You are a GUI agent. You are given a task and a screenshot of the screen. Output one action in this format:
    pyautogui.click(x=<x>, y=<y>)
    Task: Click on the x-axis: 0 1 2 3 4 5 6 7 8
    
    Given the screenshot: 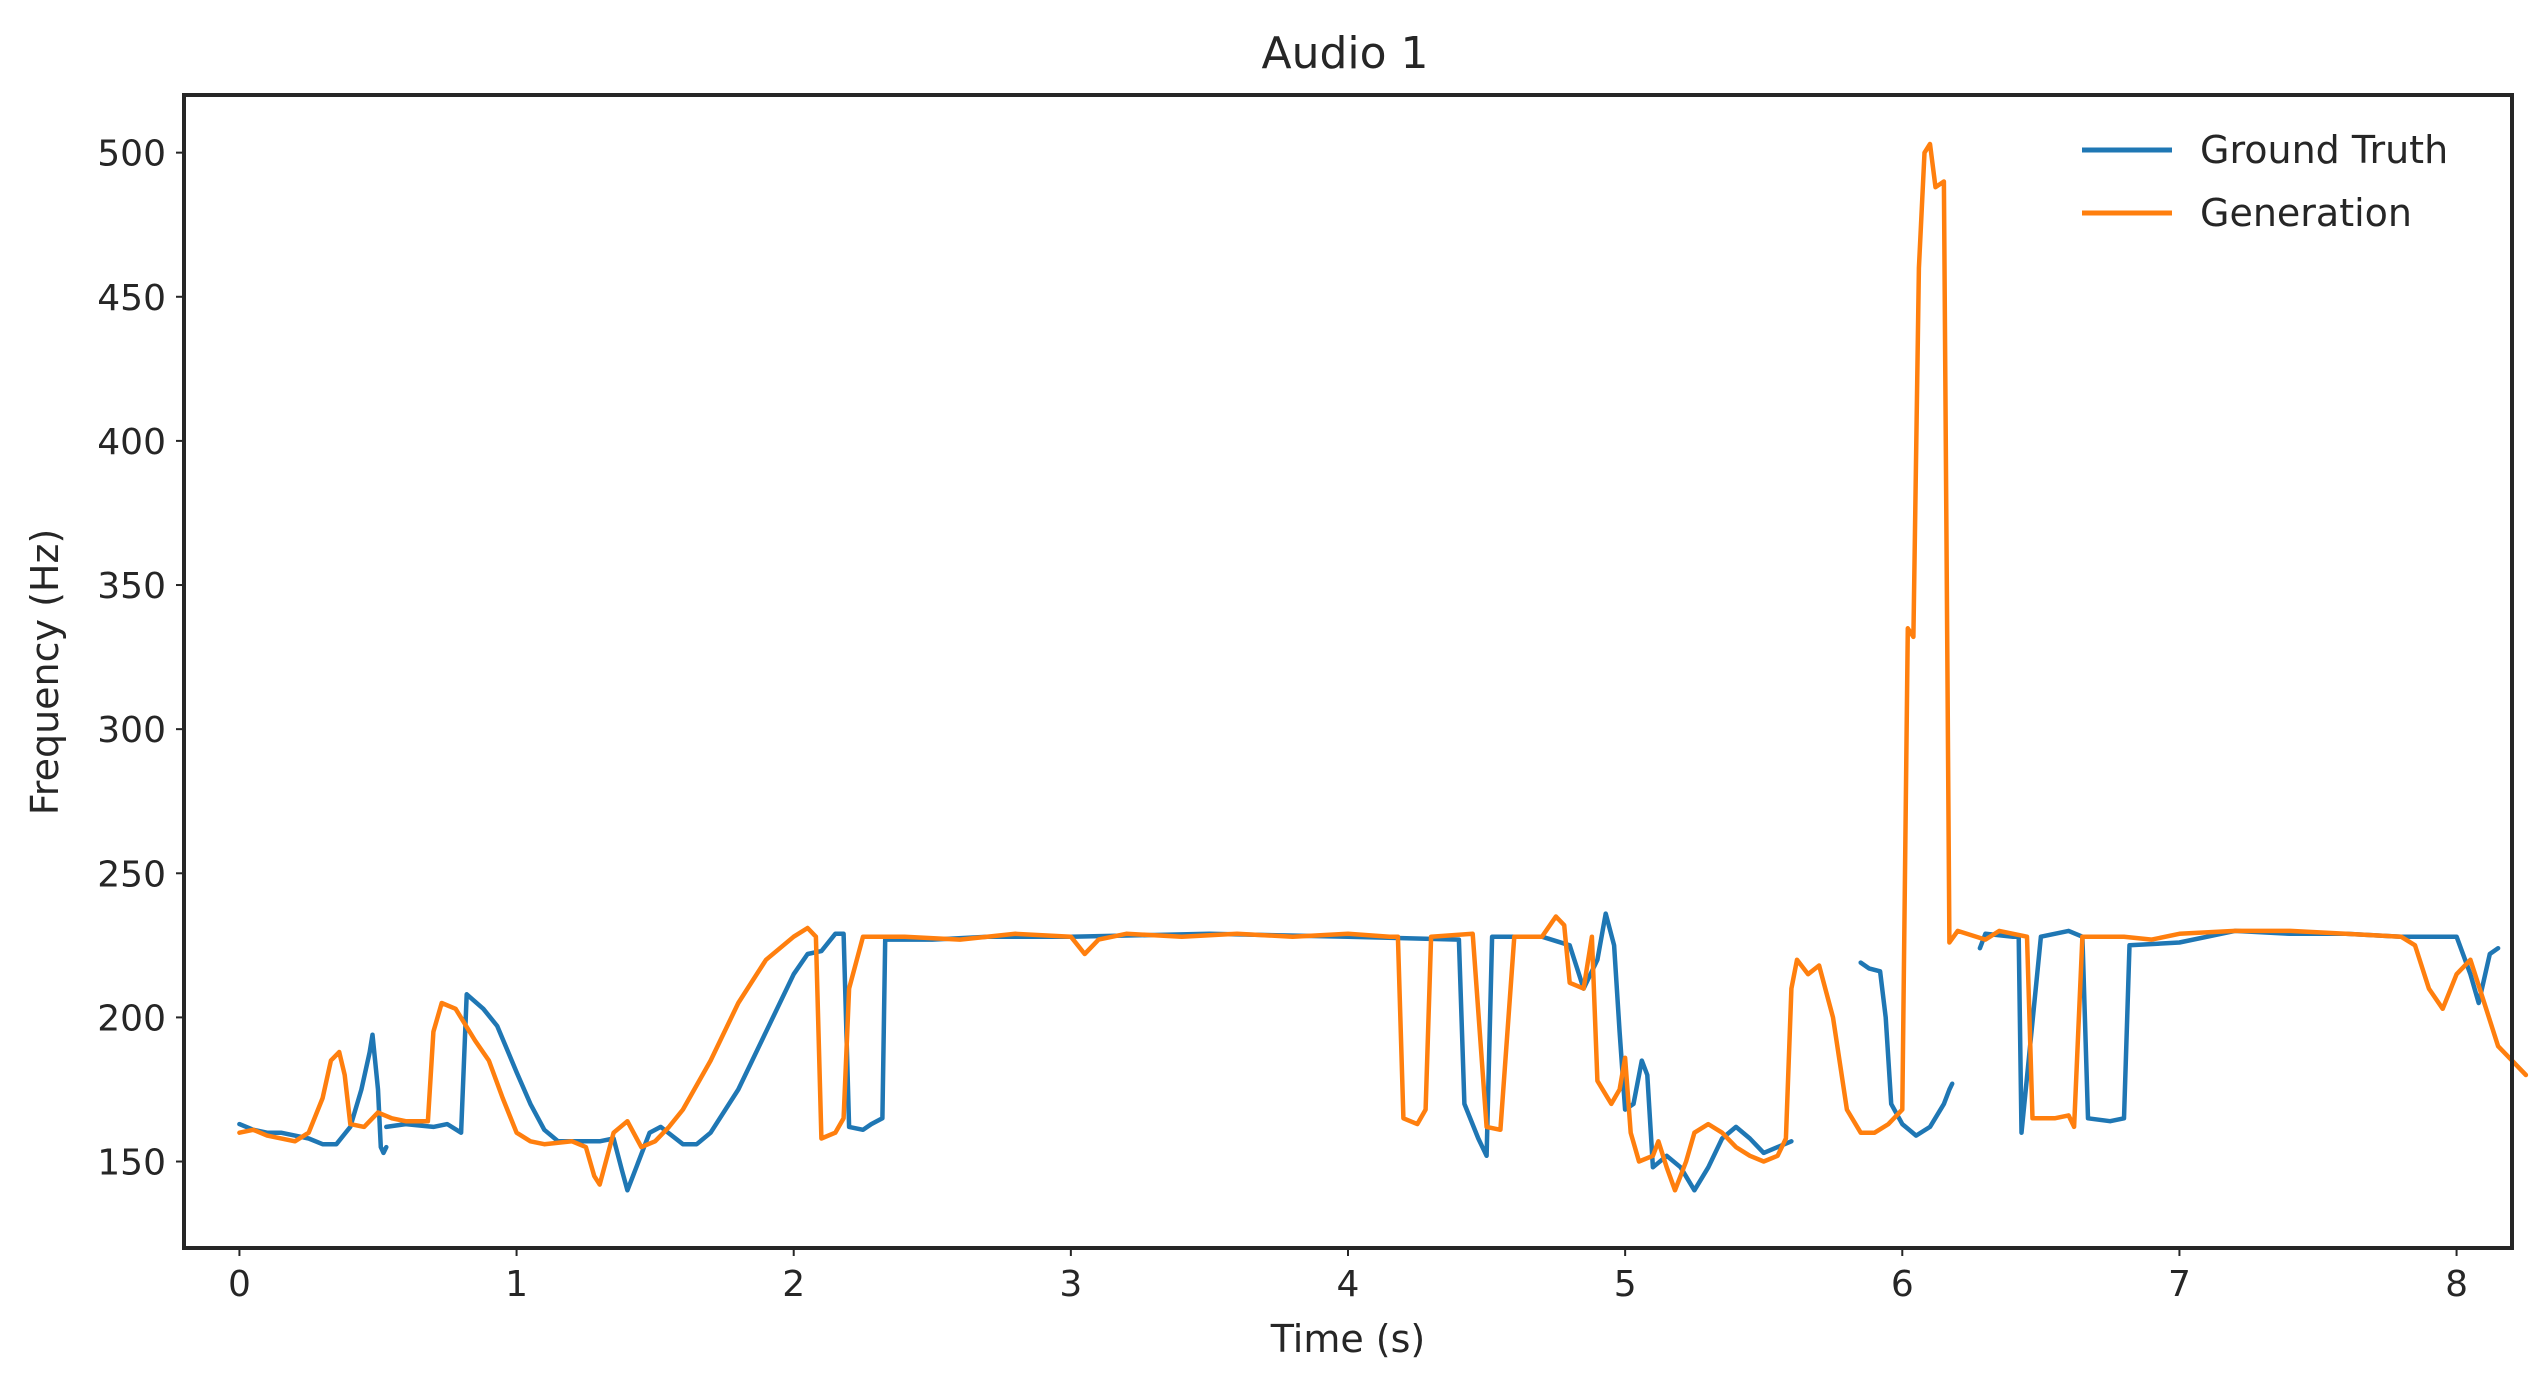 What is the action you would take?
    pyautogui.click(x=1348, y=1276)
    